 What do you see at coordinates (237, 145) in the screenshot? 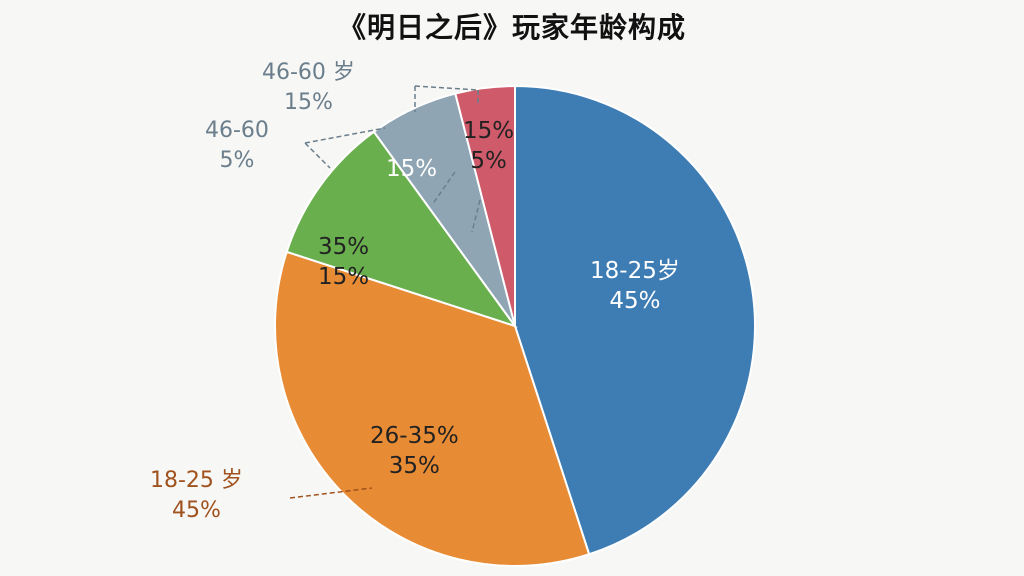
I see `callout-46-60-left: 46-60 5%` at bounding box center [237, 145].